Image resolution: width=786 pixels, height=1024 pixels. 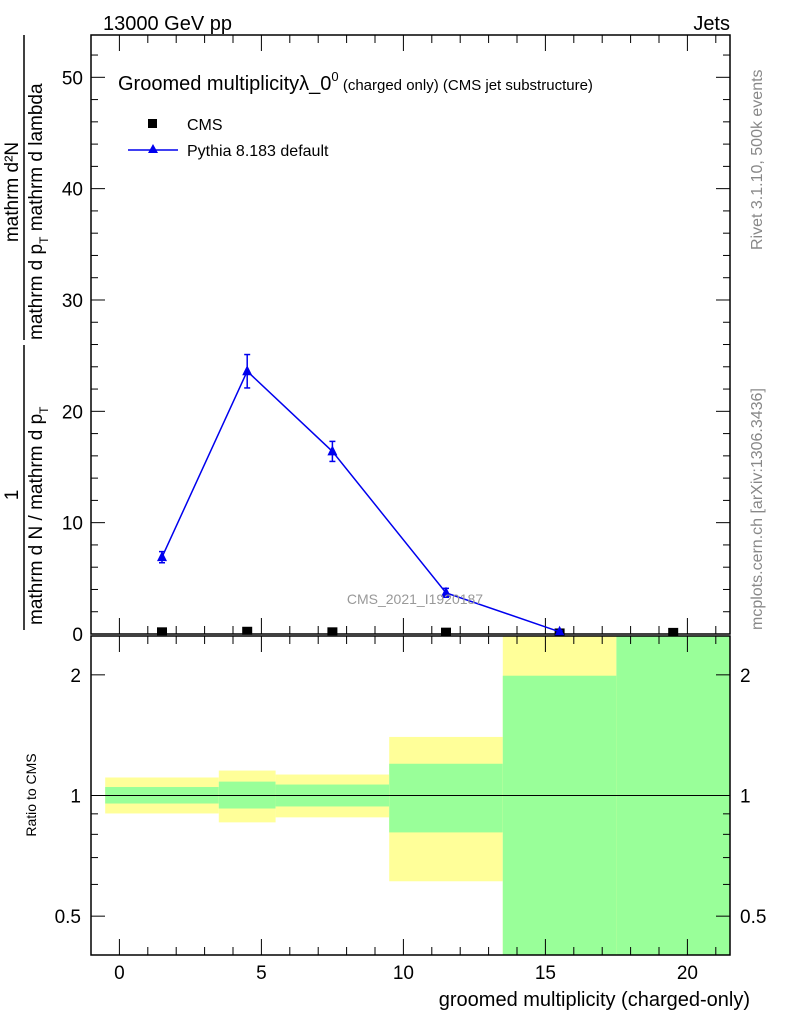 What do you see at coordinates (545, 973) in the screenshot?
I see `x-tick-label: 15` at bounding box center [545, 973].